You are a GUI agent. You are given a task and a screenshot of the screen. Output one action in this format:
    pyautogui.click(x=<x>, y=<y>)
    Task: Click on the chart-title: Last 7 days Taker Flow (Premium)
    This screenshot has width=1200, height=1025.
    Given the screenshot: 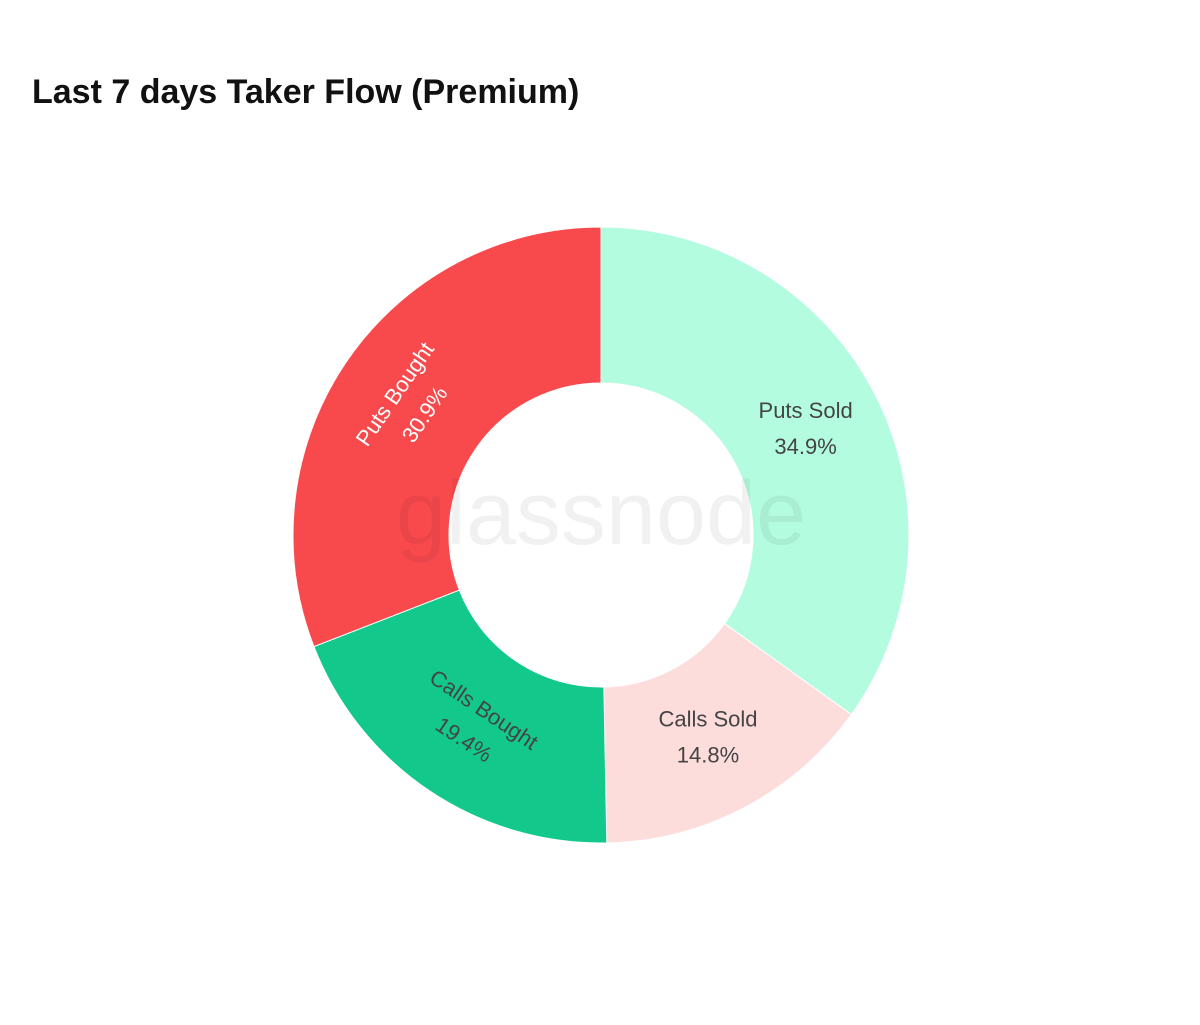 What is the action you would take?
    pyautogui.click(x=305, y=92)
    